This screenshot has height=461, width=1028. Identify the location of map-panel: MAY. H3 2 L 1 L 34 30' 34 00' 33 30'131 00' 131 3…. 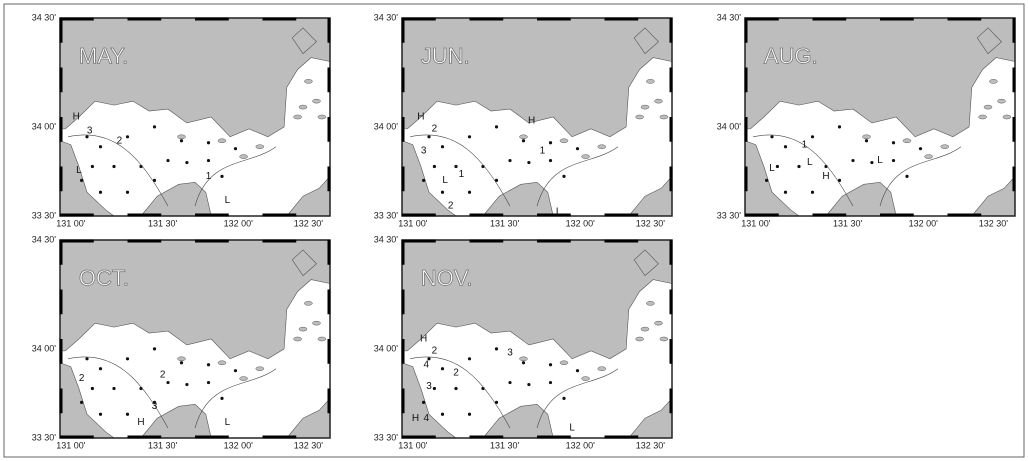
(181, 120).